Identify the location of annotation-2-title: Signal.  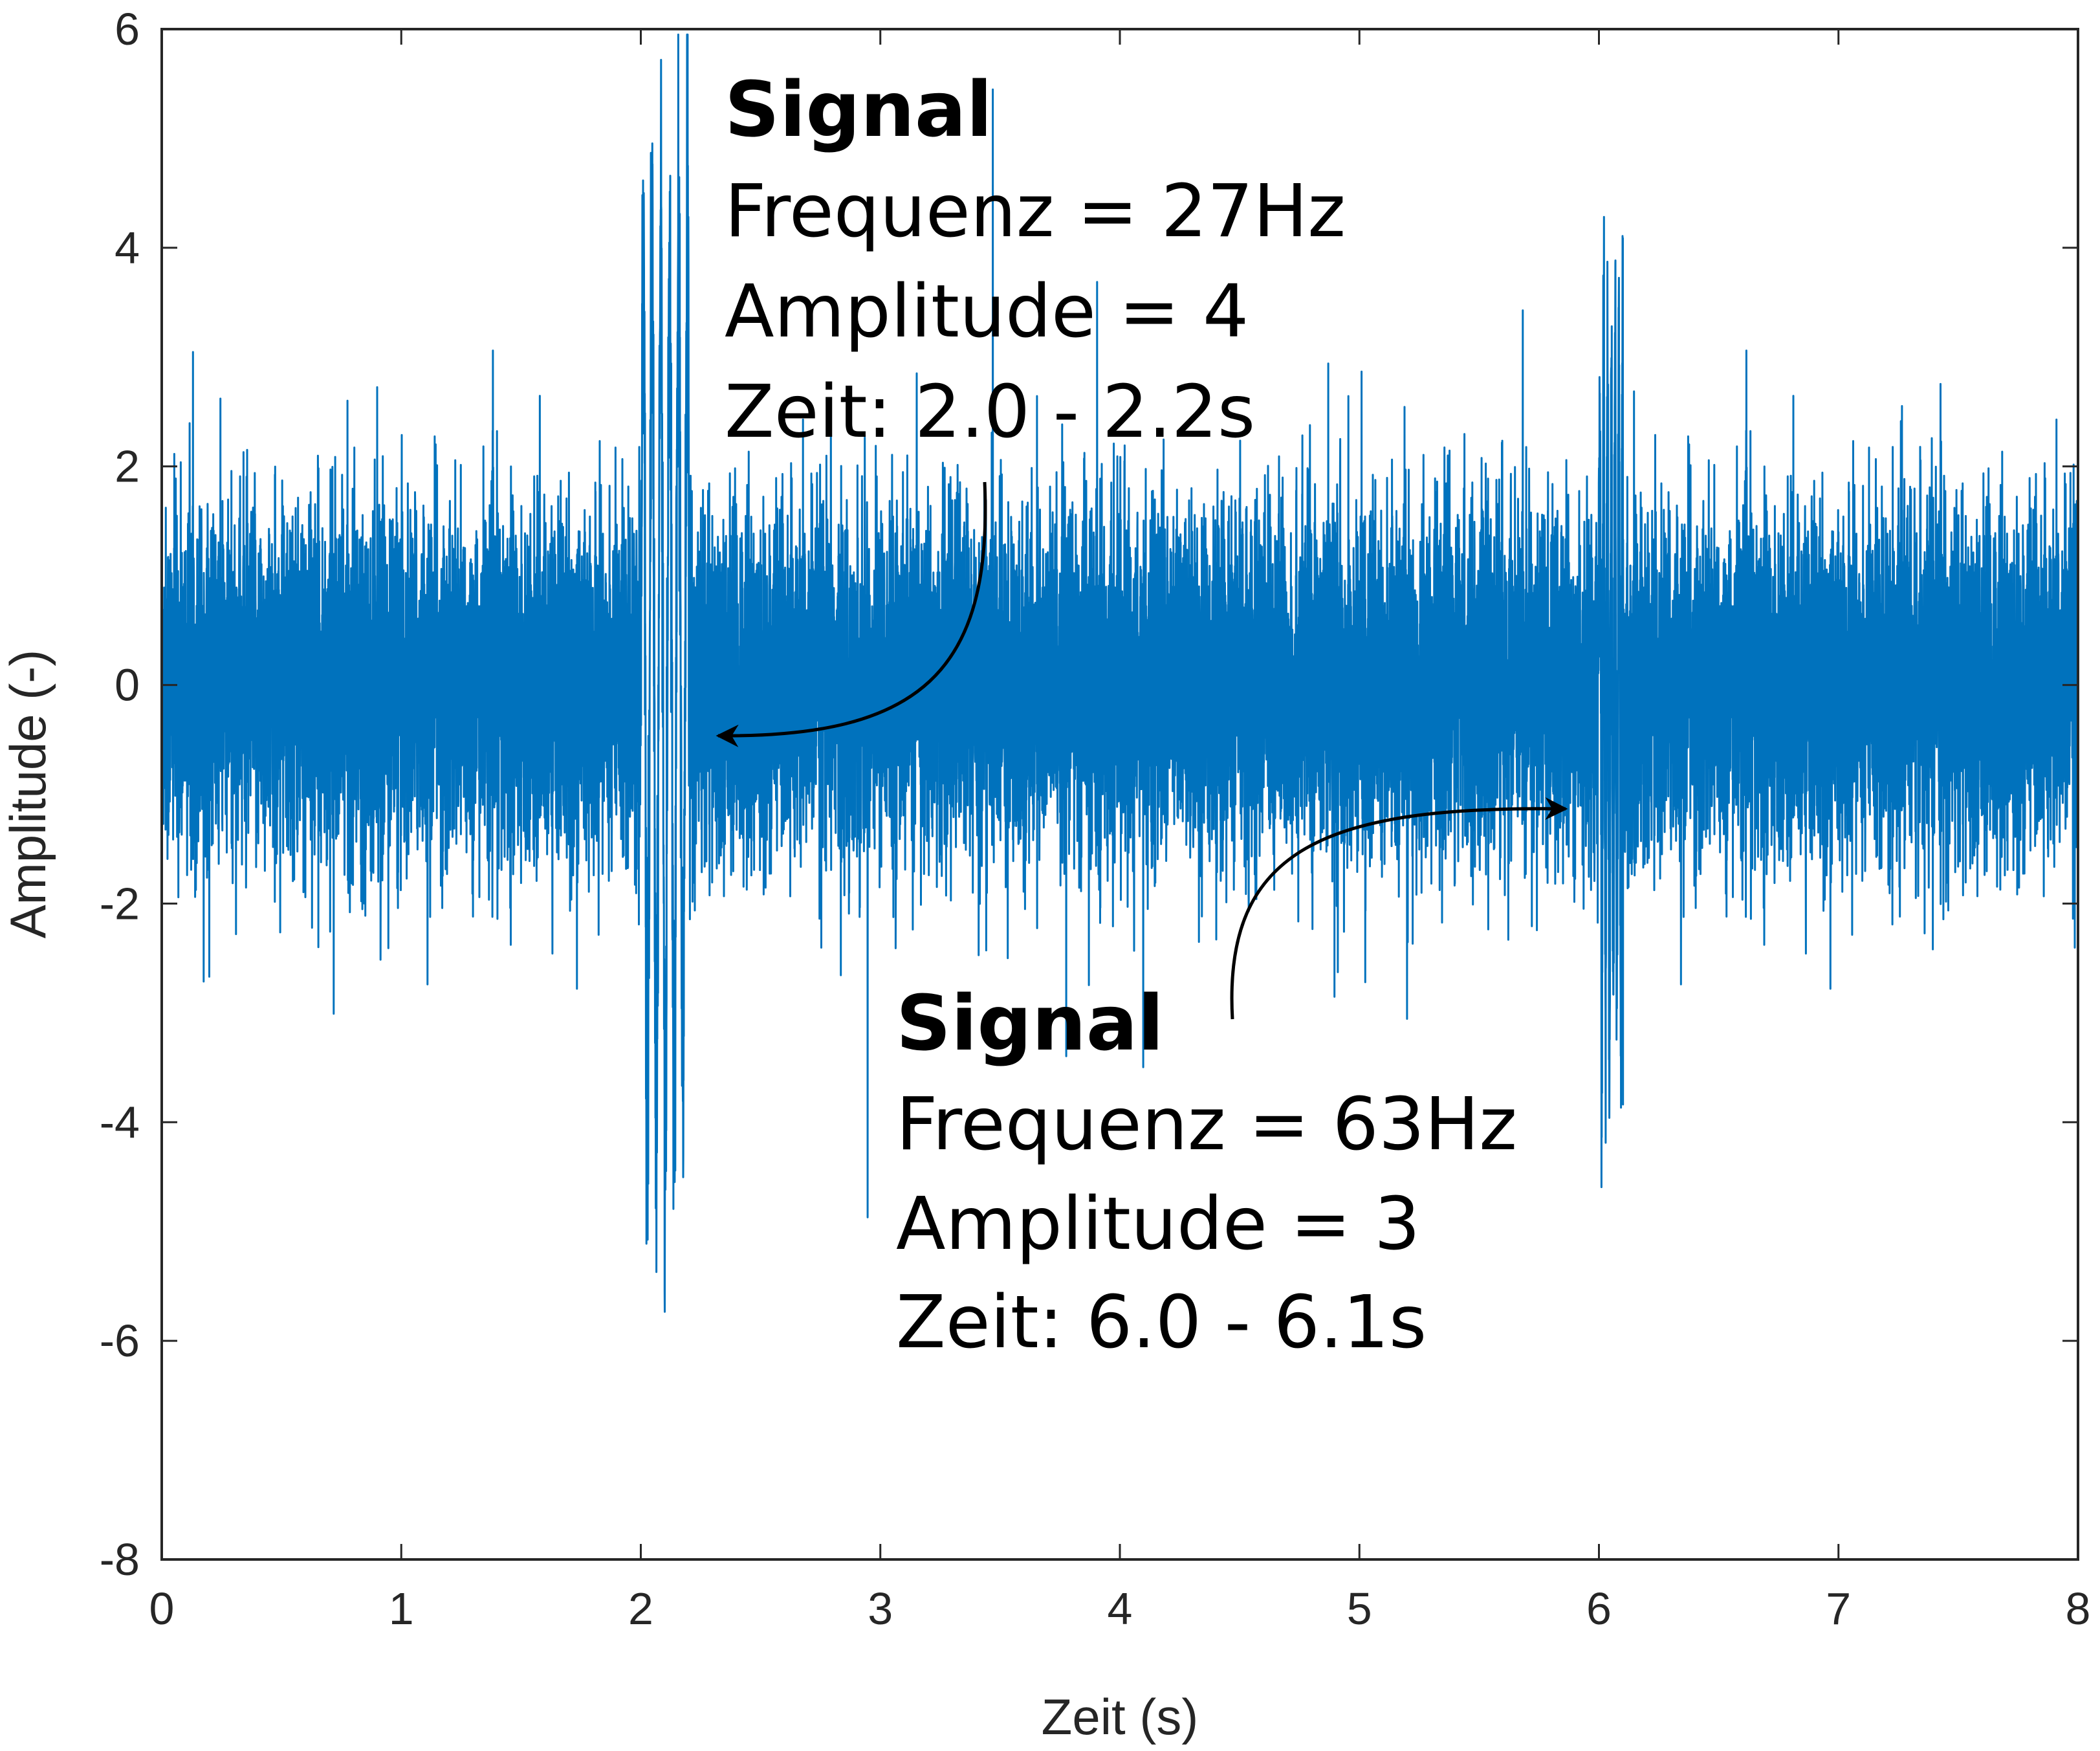
(1030, 1023).